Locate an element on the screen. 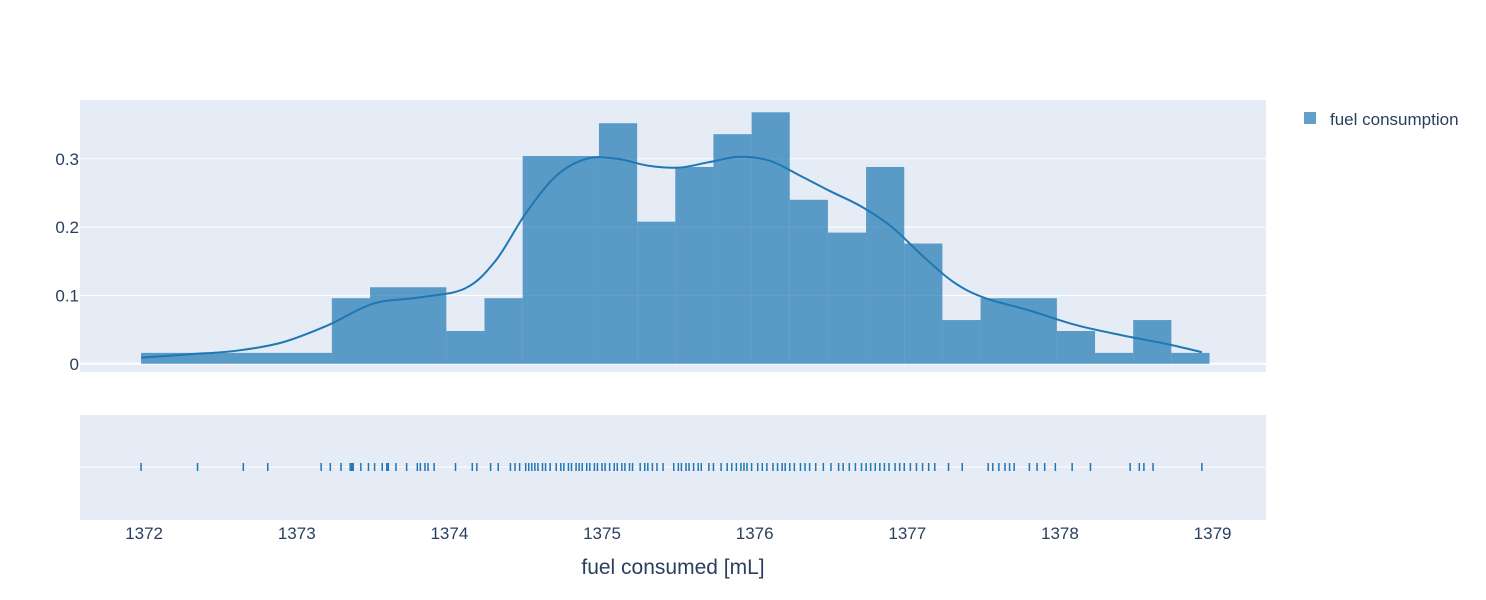 The height and width of the screenshot is (600, 1486). x-axis-ticks: 1372 1373 1374 1375 1376 1377 1378 1379 is located at coordinates (678, 533).